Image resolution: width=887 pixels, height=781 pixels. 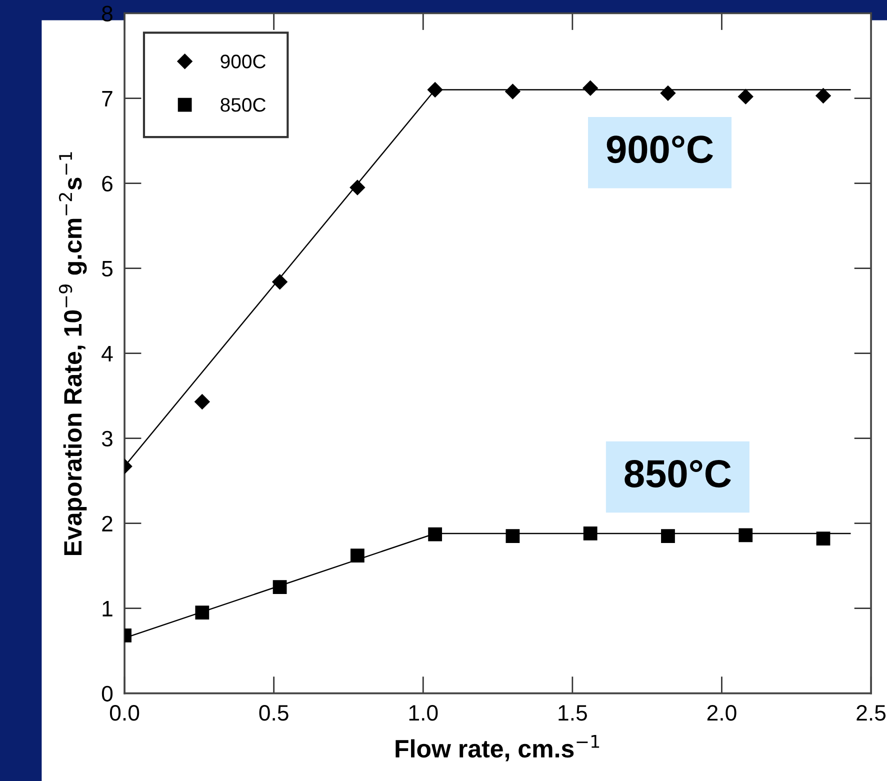 What do you see at coordinates (677, 474) in the screenshot?
I see `annotation: 850°C` at bounding box center [677, 474].